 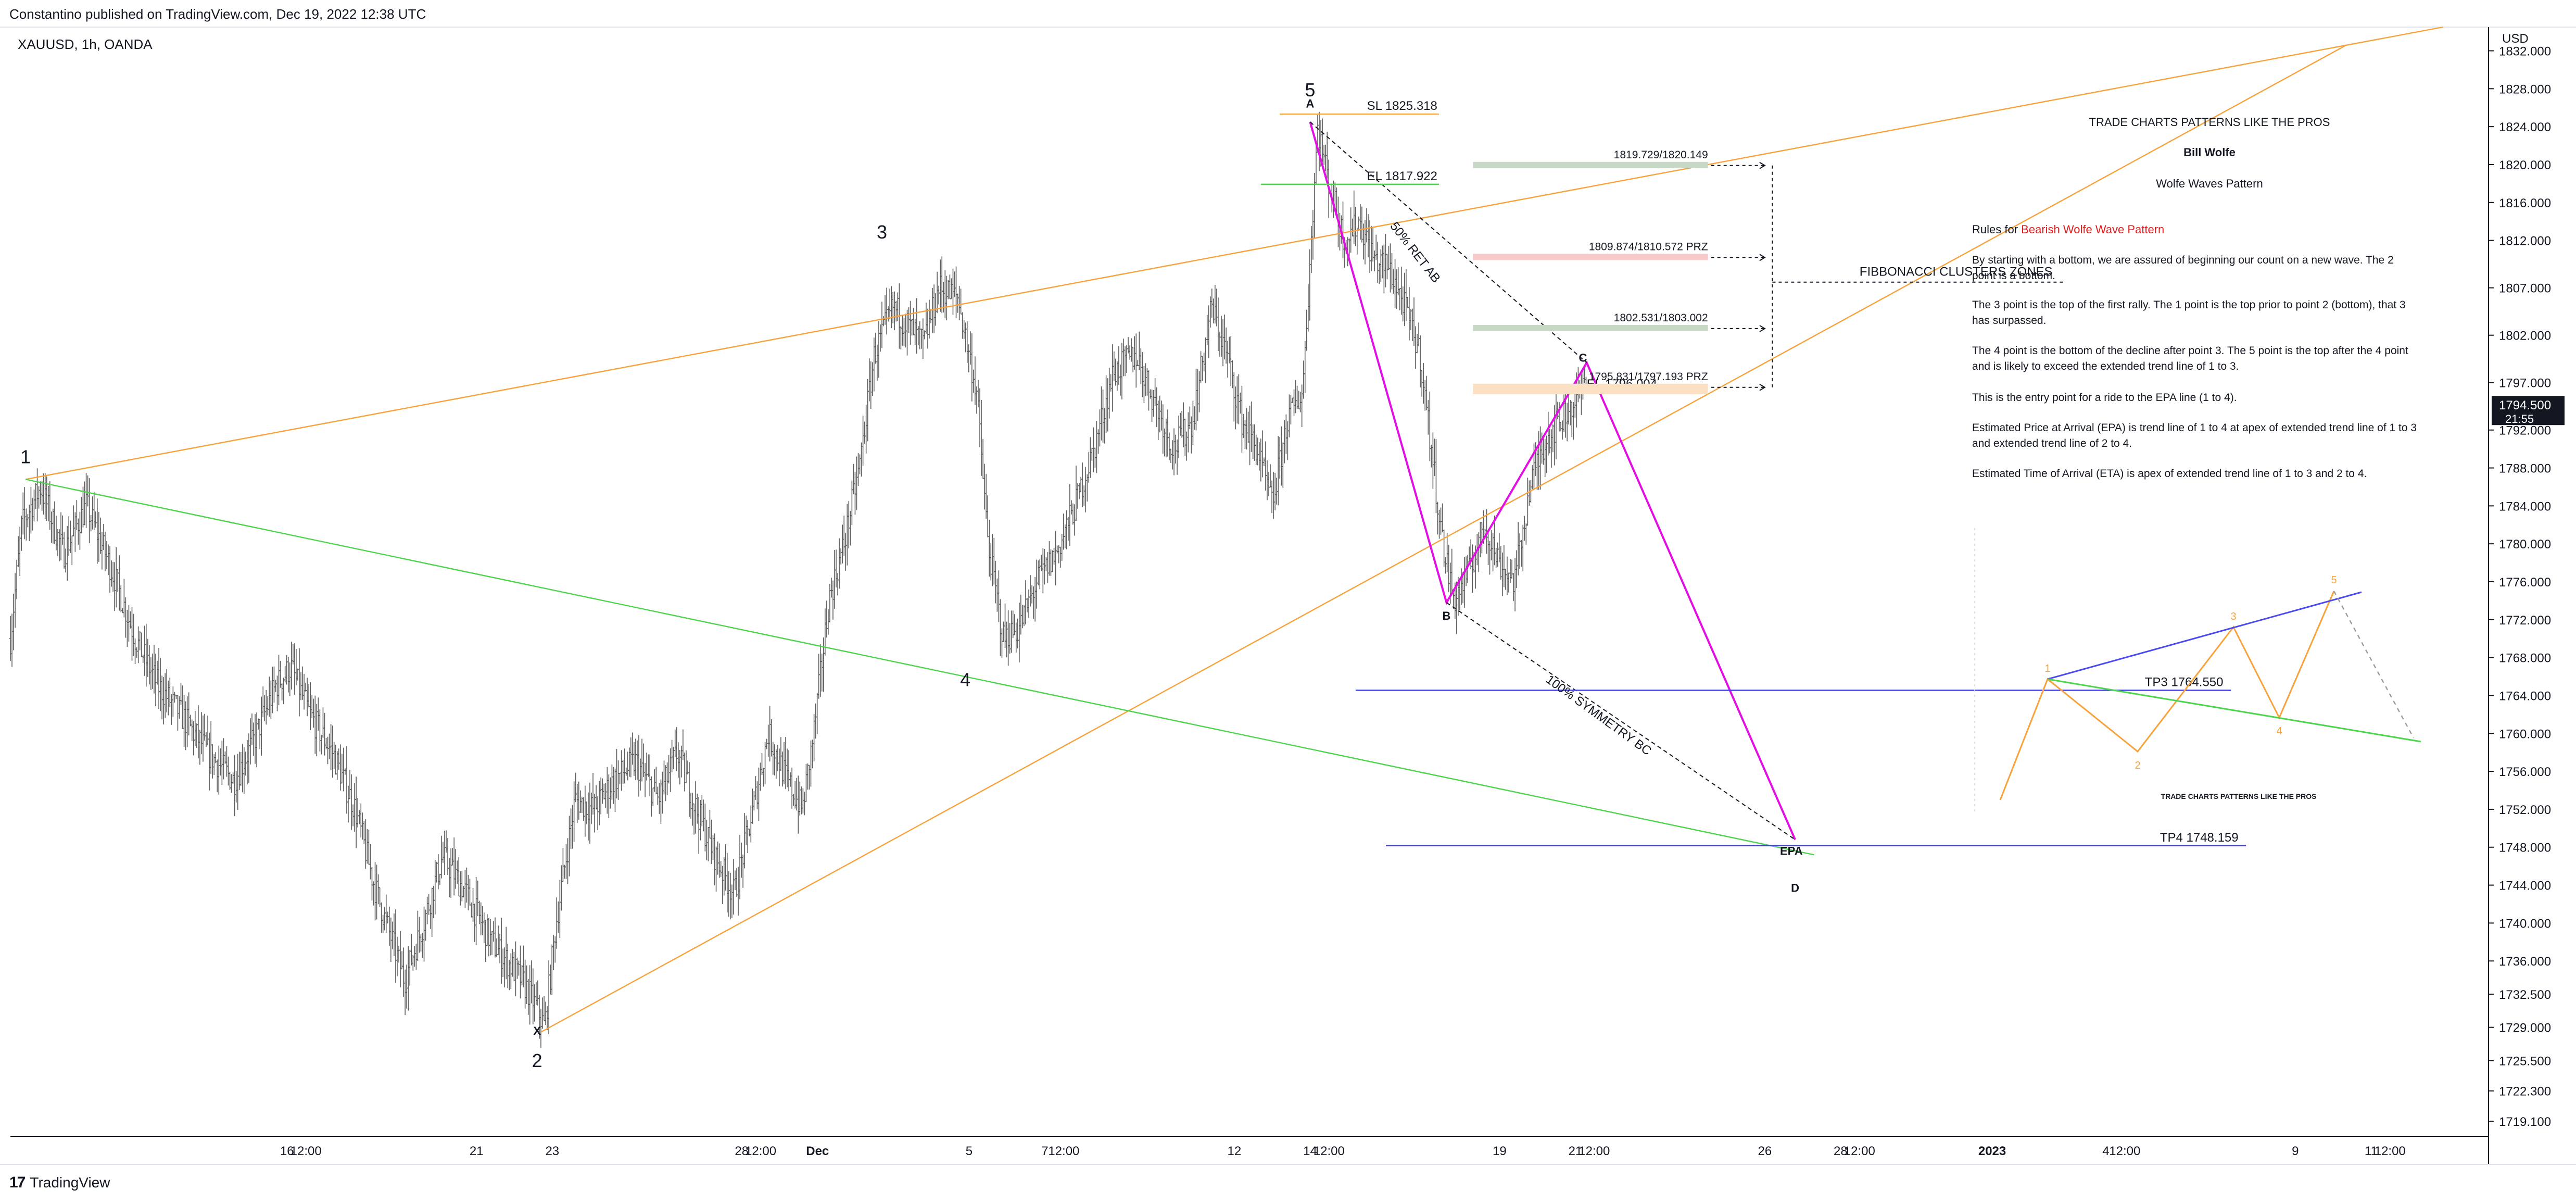 I want to click on tradingview-logo: 17 TradingView, so click(x=59, y=1183).